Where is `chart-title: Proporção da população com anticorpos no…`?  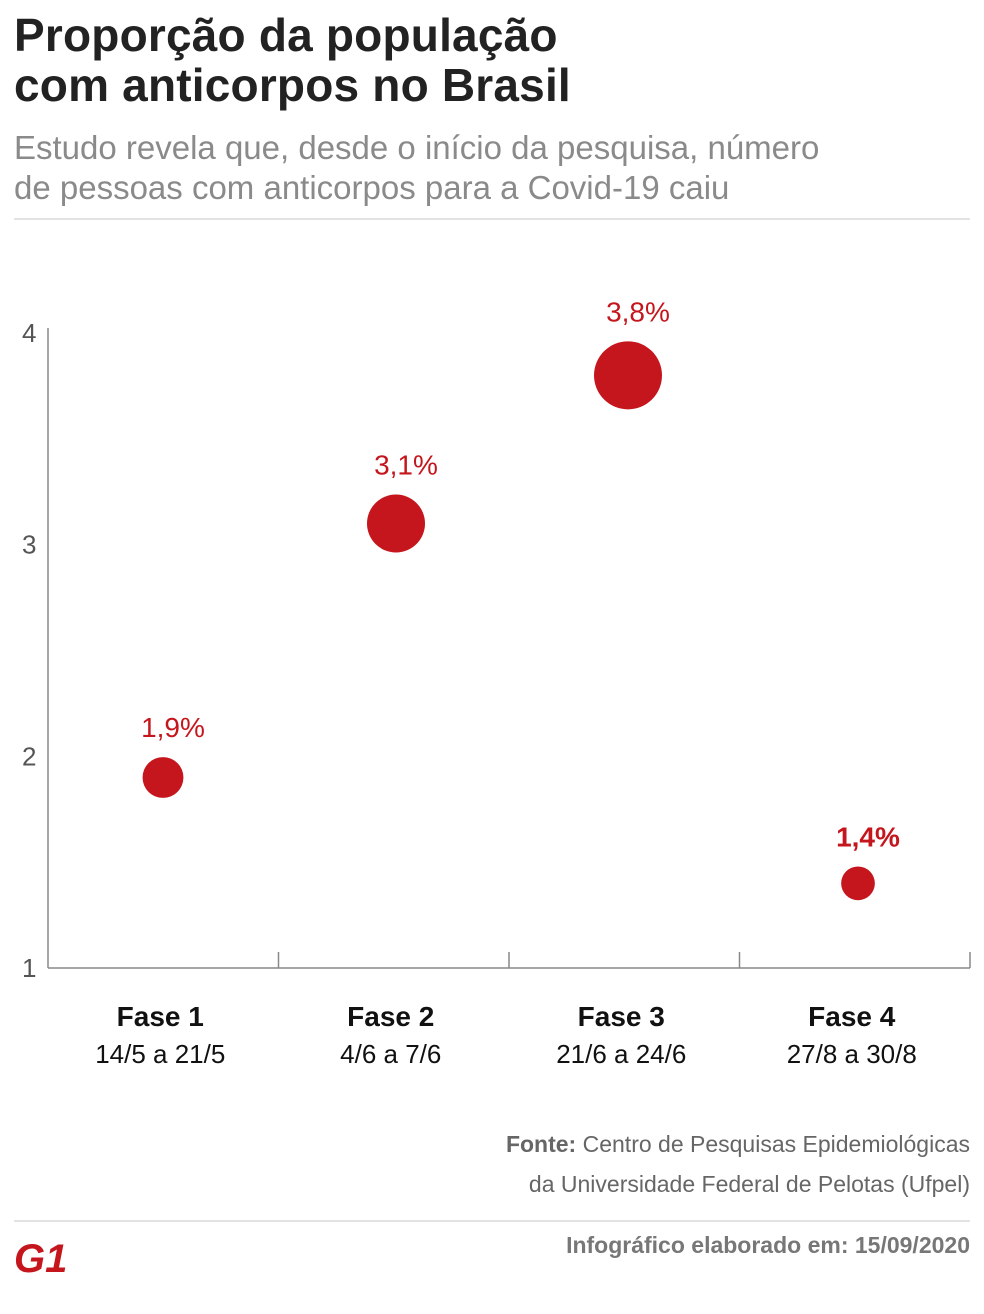
chart-title: Proporção da população com anticorpos no… is located at coordinates (494, 60).